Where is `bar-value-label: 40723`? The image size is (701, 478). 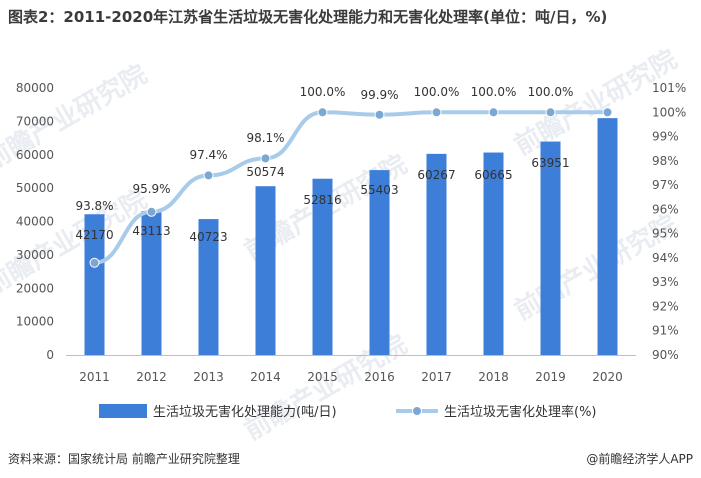
bar-value-label: 40723 is located at coordinates (208, 237).